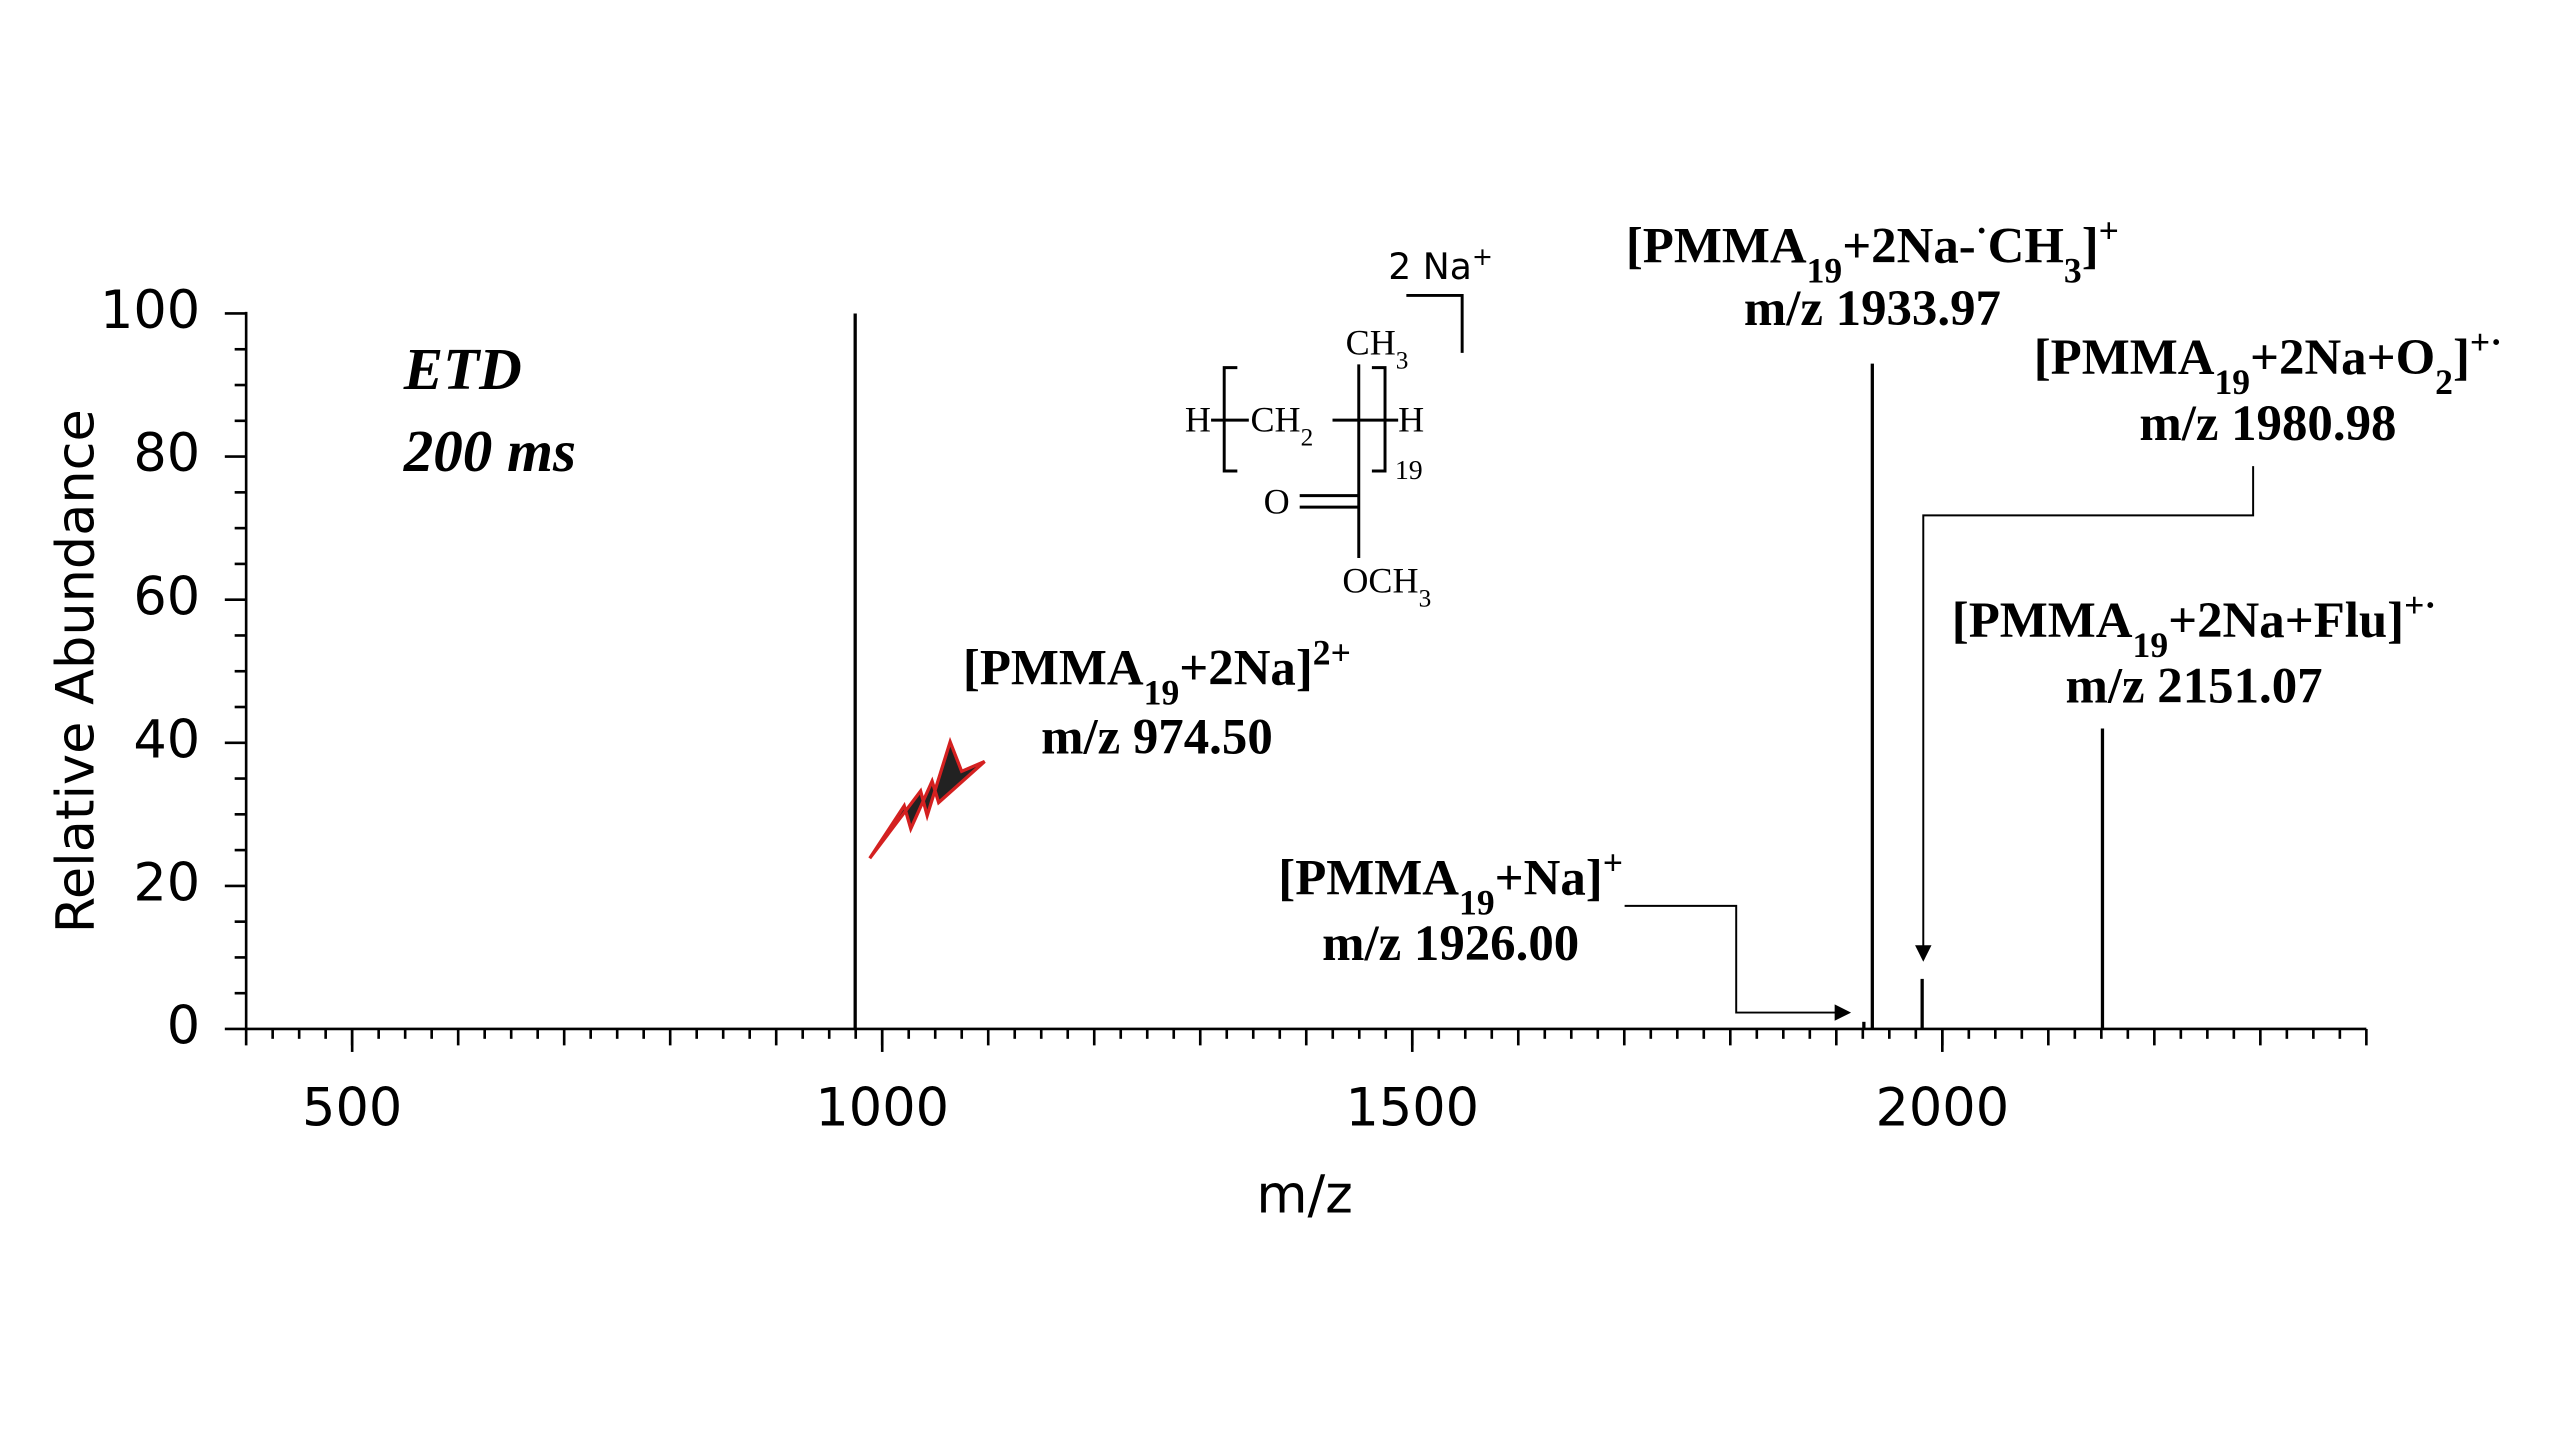  Describe the element at coordinates (1435, 323) in the screenshot. I see `bracket` at that location.